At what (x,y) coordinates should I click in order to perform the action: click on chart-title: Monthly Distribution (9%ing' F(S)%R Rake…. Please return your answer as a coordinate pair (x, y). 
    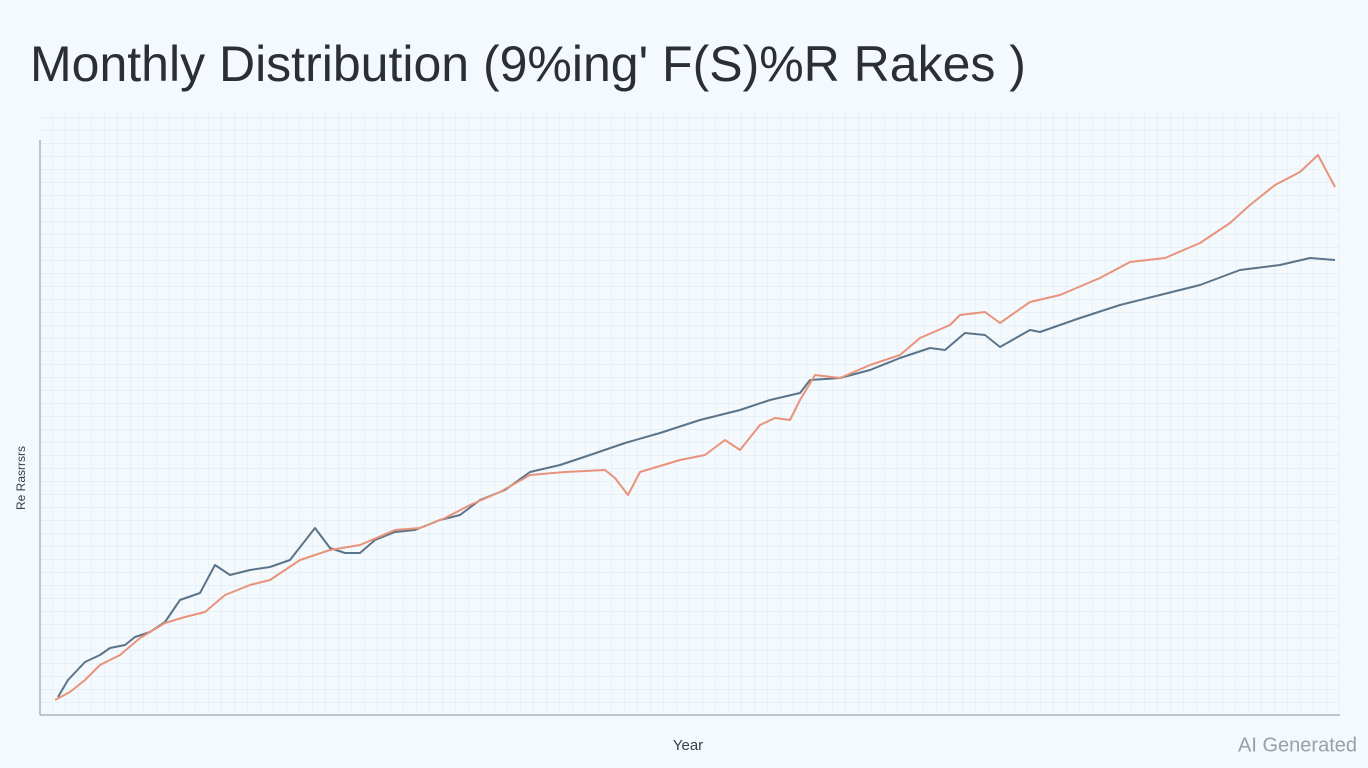
    Looking at the image, I should click on (528, 64).